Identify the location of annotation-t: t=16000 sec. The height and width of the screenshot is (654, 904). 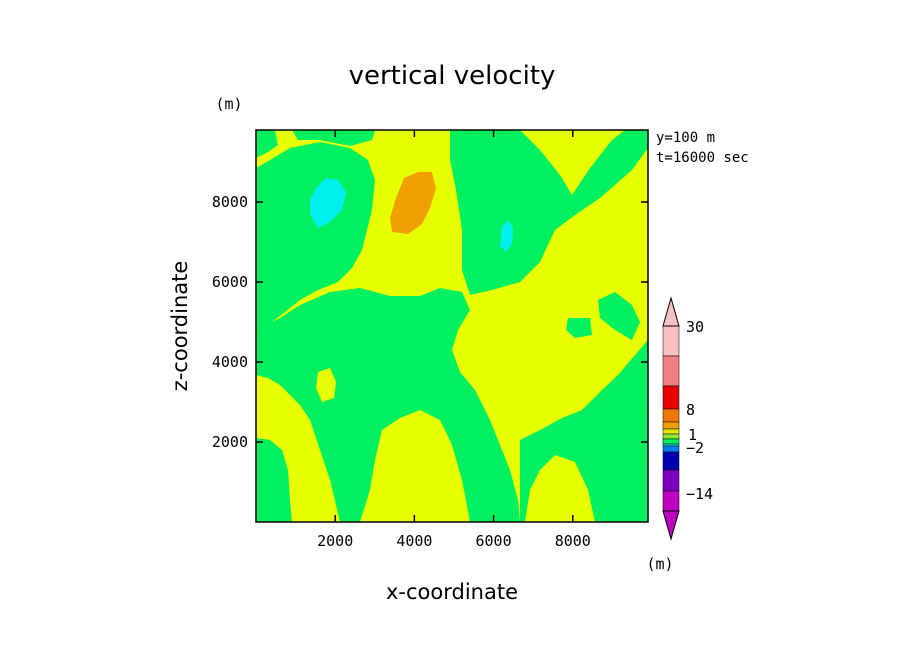
(702, 158).